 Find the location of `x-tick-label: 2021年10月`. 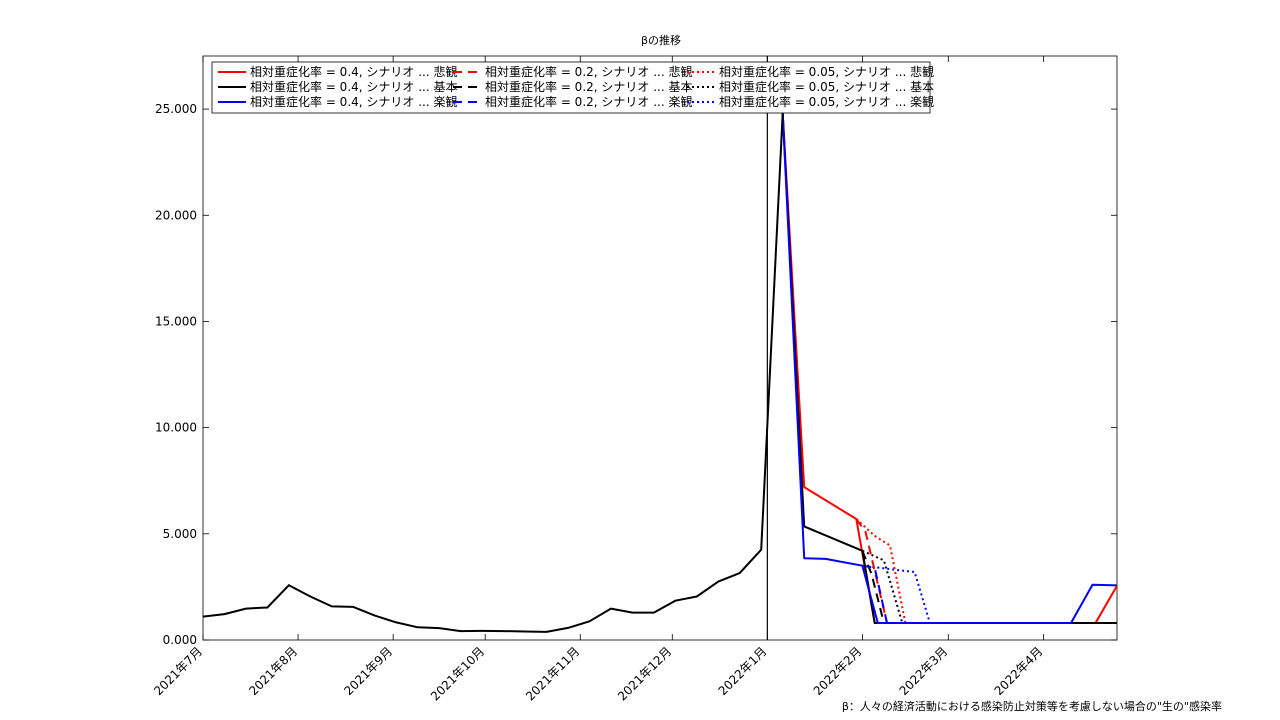

x-tick-label: 2021年10月 is located at coordinates (457, 673).